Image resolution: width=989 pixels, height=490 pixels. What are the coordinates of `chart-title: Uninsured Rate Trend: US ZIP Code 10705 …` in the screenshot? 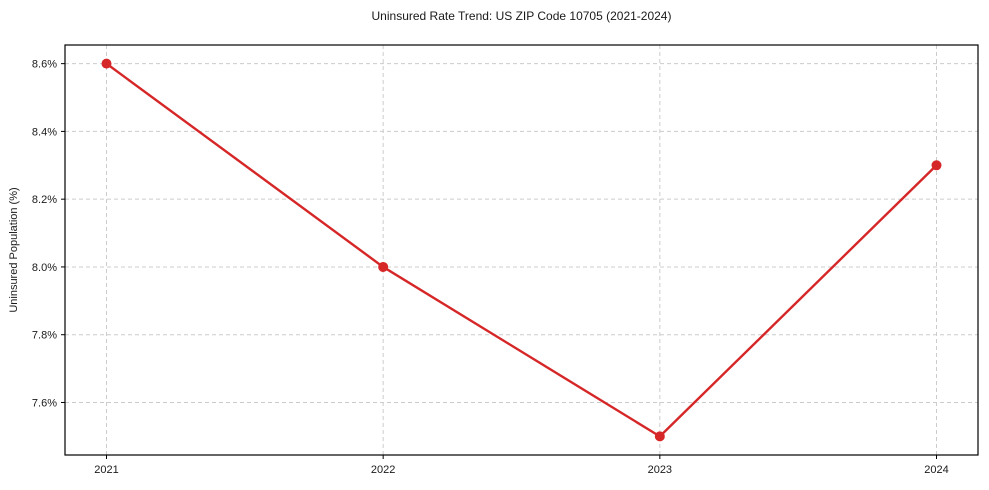 It's located at (521, 16).